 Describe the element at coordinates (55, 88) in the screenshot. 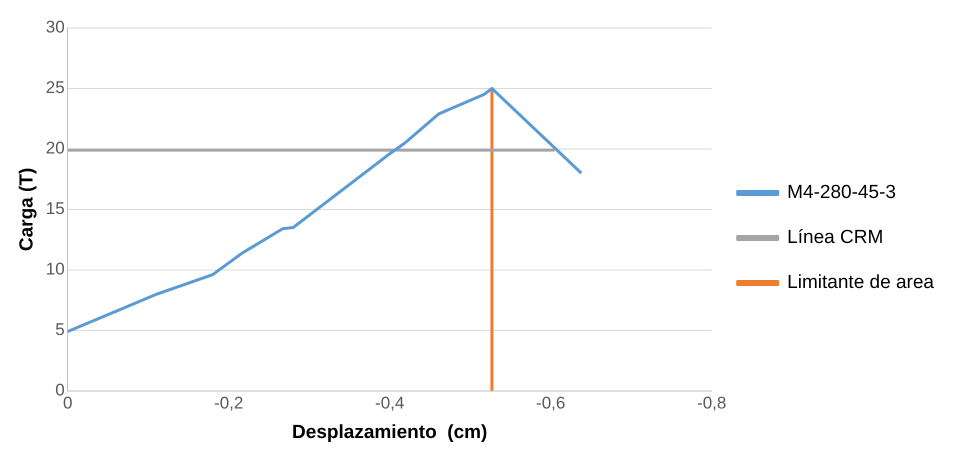

I see `y-tick-label: 25` at that location.